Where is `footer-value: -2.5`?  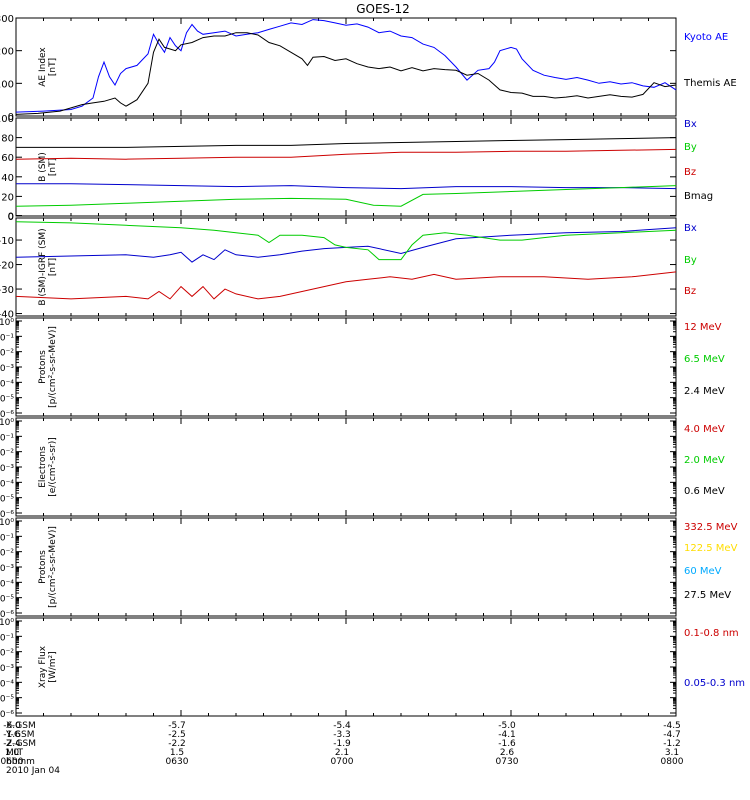
footer-value: -2.5 is located at coordinates (177, 735).